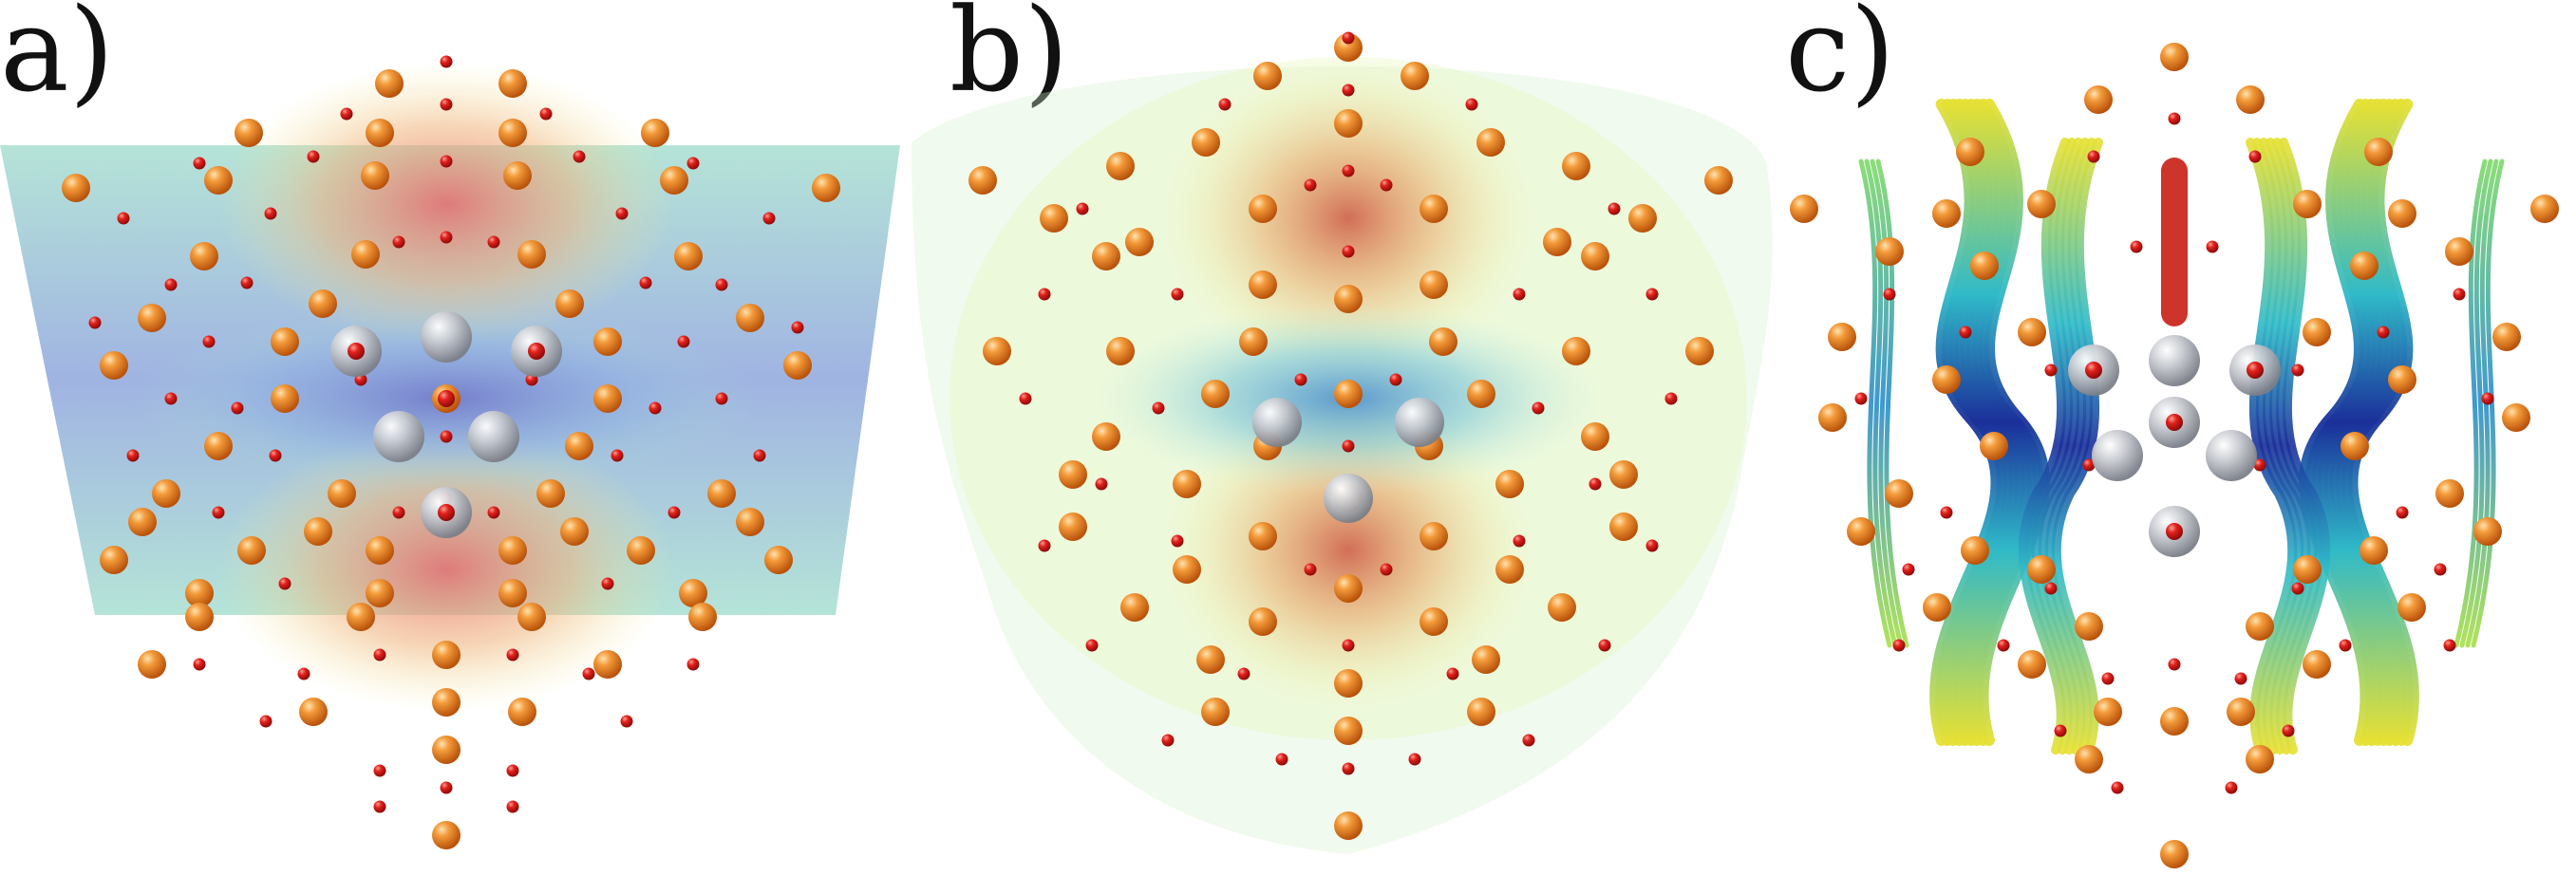  What do you see at coordinates (1009, 59) in the screenshot?
I see `panel-label-b: b)` at bounding box center [1009, 59].